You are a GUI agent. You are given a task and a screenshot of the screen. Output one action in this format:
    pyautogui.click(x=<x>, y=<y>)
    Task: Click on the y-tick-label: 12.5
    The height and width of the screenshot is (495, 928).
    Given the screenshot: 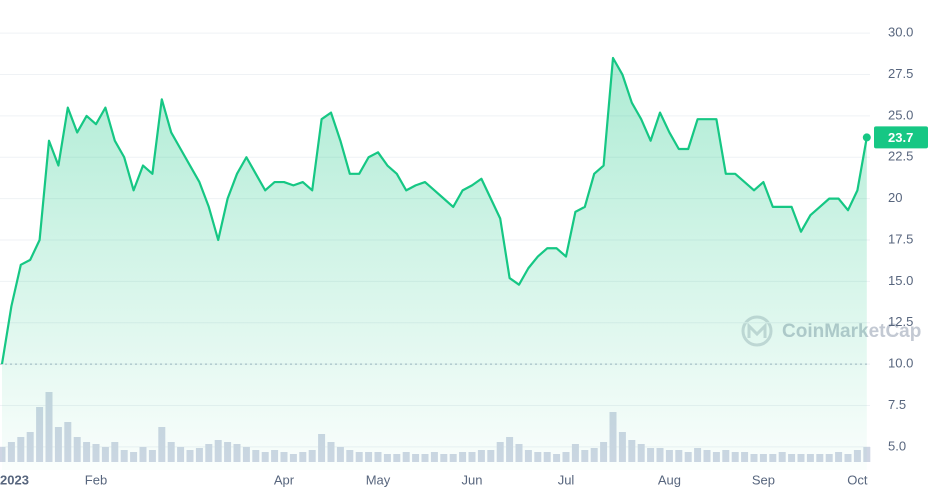 What is the action you would take?
    pyautogui.click(x=900, y=321)
    